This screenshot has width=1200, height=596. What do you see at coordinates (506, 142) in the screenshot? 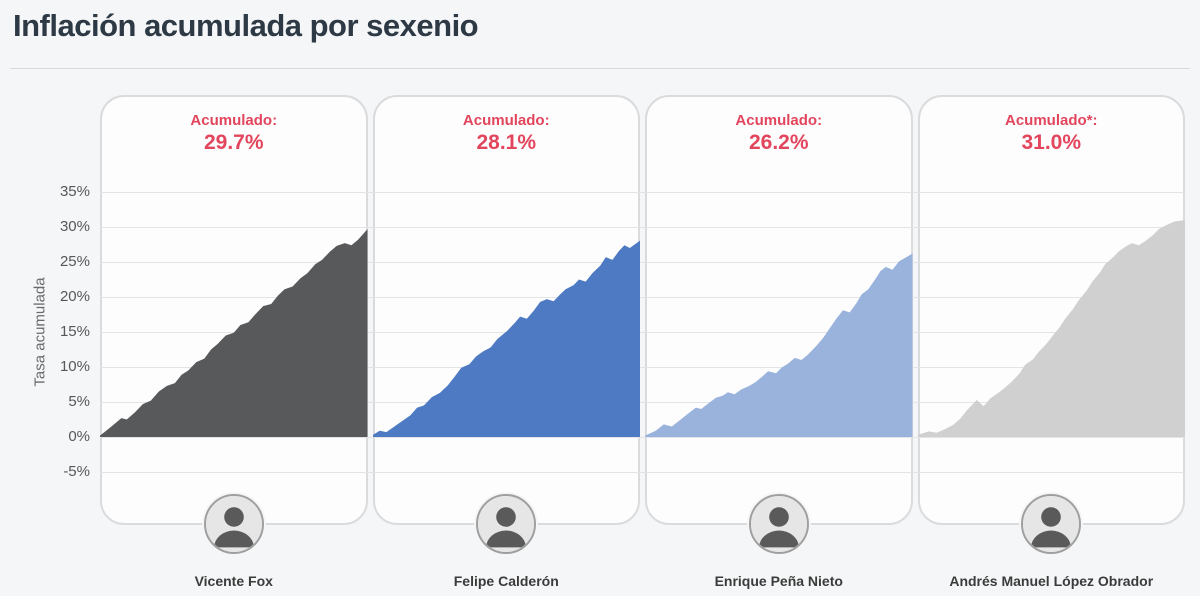
I see `accumulated-value: 28.1%` at bounding box center [506, 142].